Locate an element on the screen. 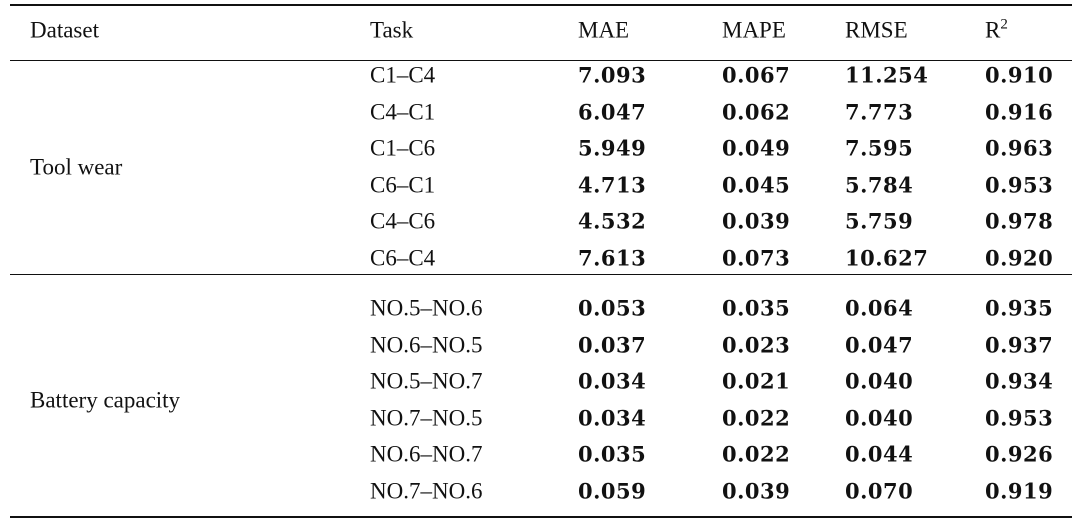 This screenshot has height=525, width=1080. metric-cell: 11.254 is located at coordinates (887, 75).